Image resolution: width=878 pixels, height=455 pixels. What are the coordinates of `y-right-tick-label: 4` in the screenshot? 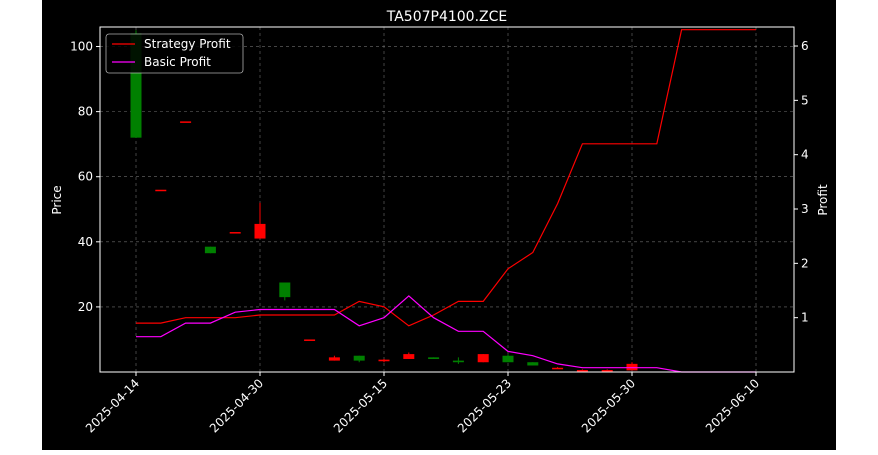 It's located at (805, 155).